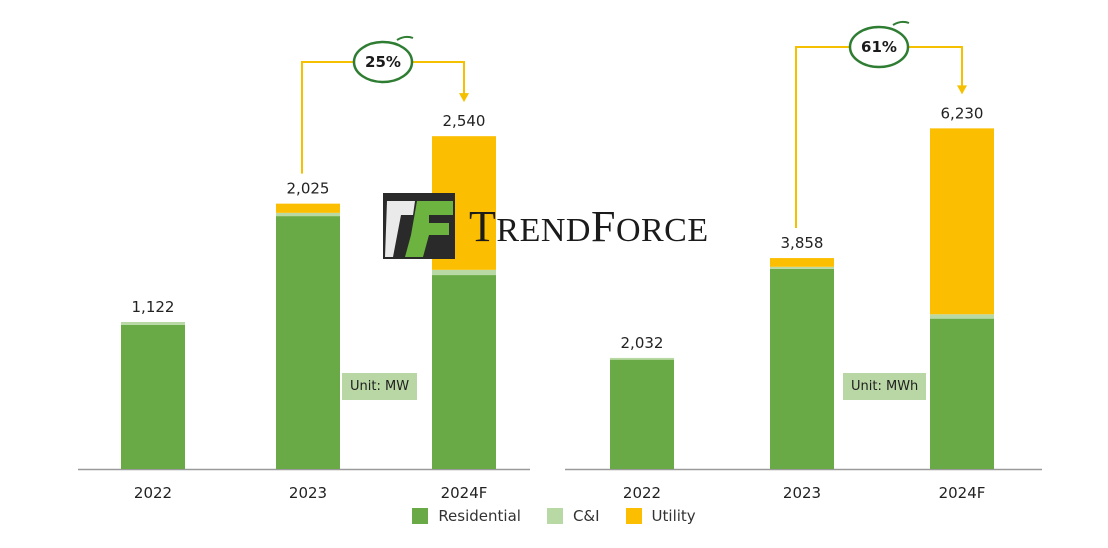 The width and height of the screenshot is (1108, 548). Describe the element at coordinates (633, 516) in the screenshot. I see `legend-swatch-utility` at that location.